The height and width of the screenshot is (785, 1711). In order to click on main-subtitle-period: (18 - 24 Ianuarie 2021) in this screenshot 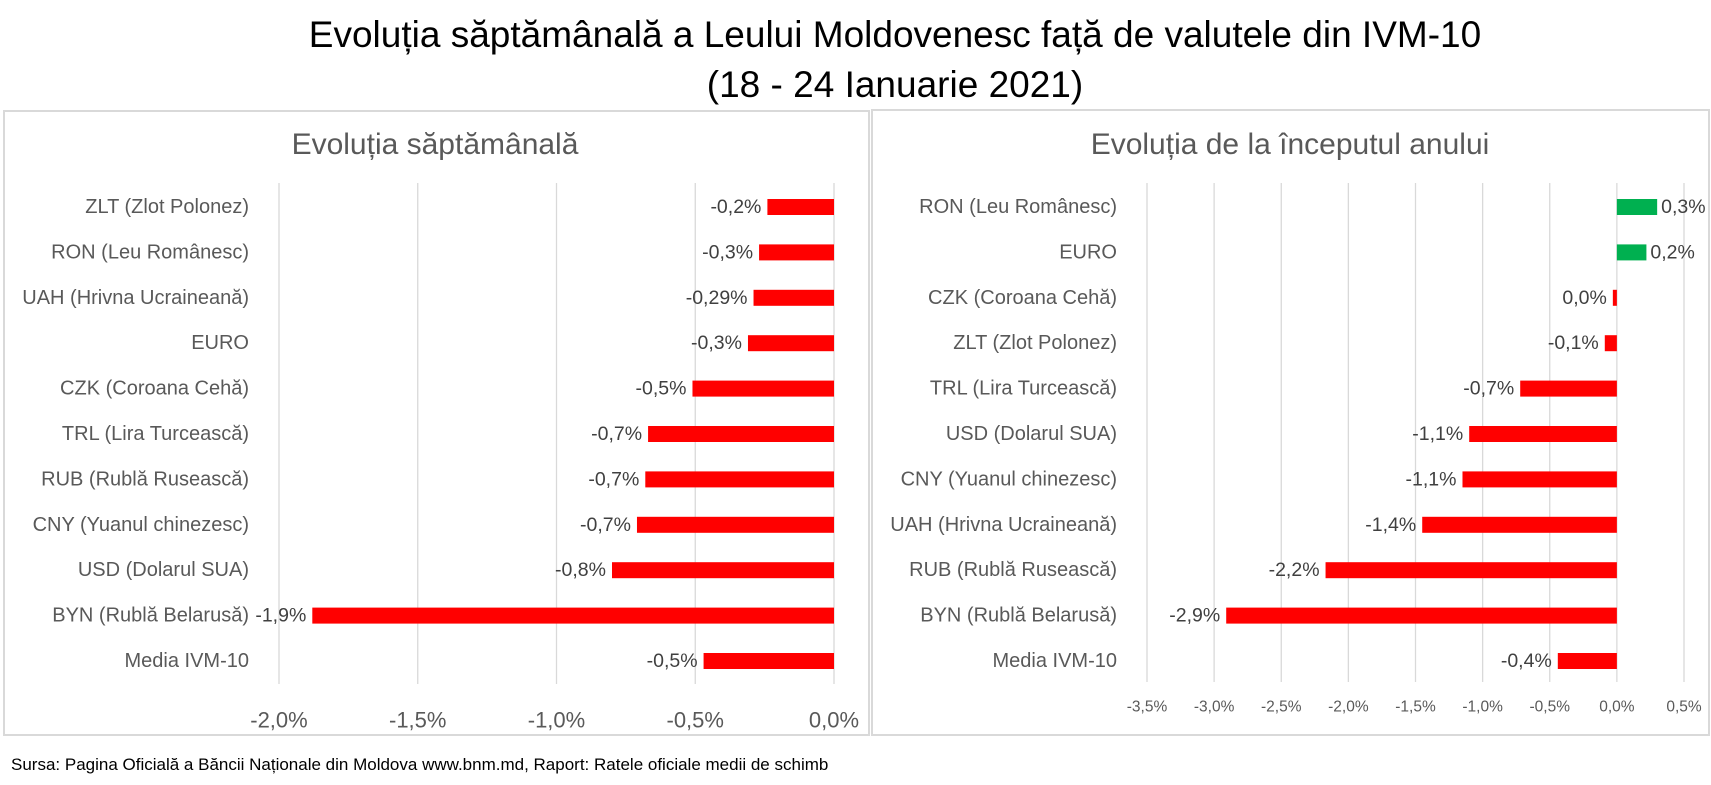, I will do `click(895, 84)`.